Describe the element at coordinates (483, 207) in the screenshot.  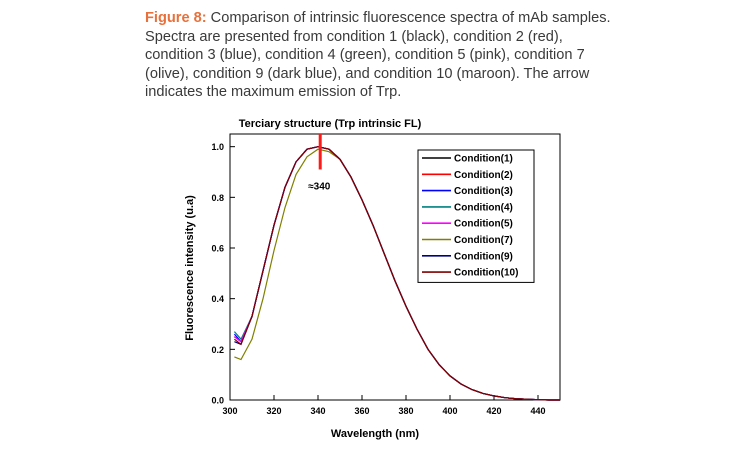
I see `legend-label: Condition(4)` at that location.